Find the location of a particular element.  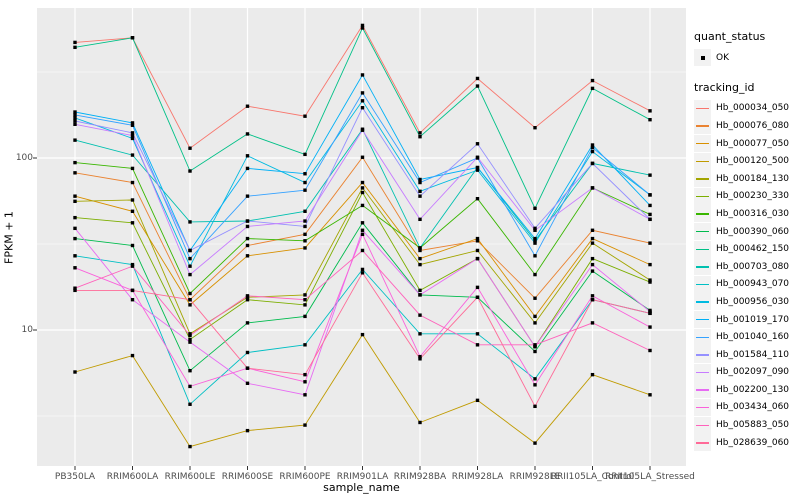

x-tick-label: RRIM600SE is located at coordinates (247, 477).